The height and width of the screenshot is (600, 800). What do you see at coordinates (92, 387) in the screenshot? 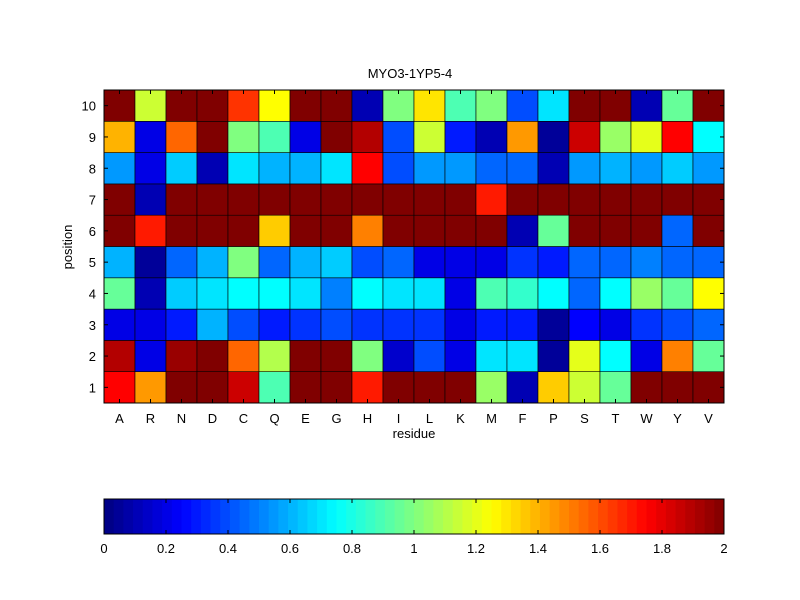
I see `y-tick-label: 1` at bounding box center [92, 387].